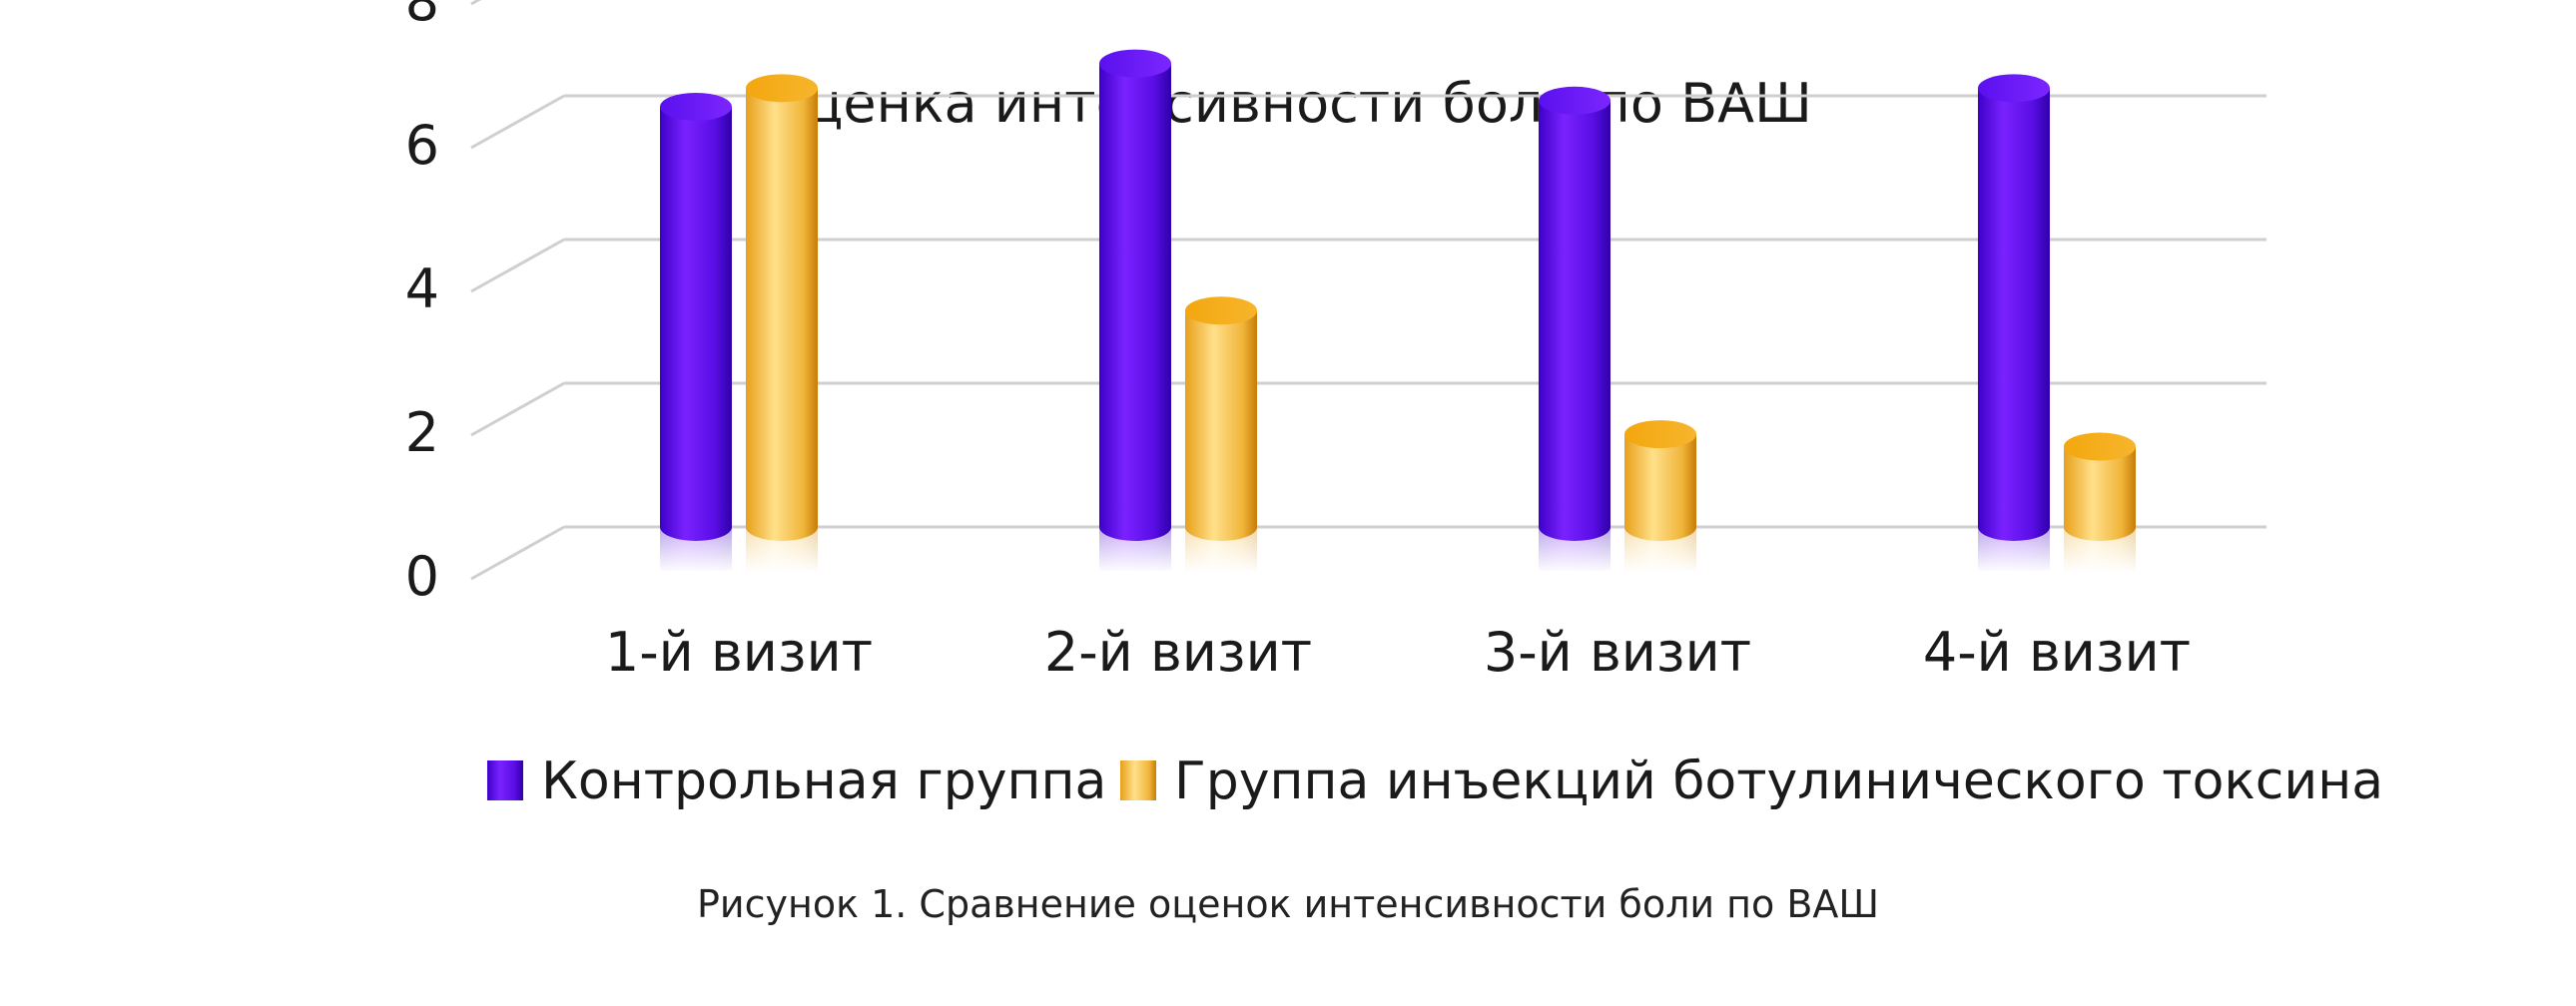 This screenshot has height=1006, width=2576. Describe the element at coordinates (1617, 652) in the screenshot. I see `x-tick-label: 3-й визит` at that location.